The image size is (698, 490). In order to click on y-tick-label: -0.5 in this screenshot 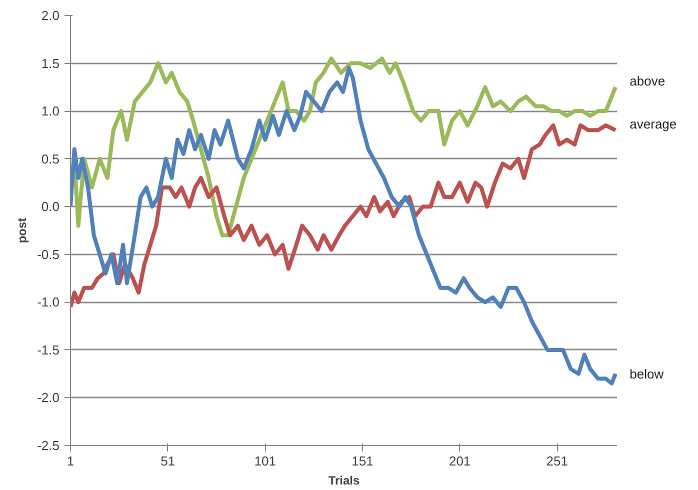, I will do `click(48, 254)`.